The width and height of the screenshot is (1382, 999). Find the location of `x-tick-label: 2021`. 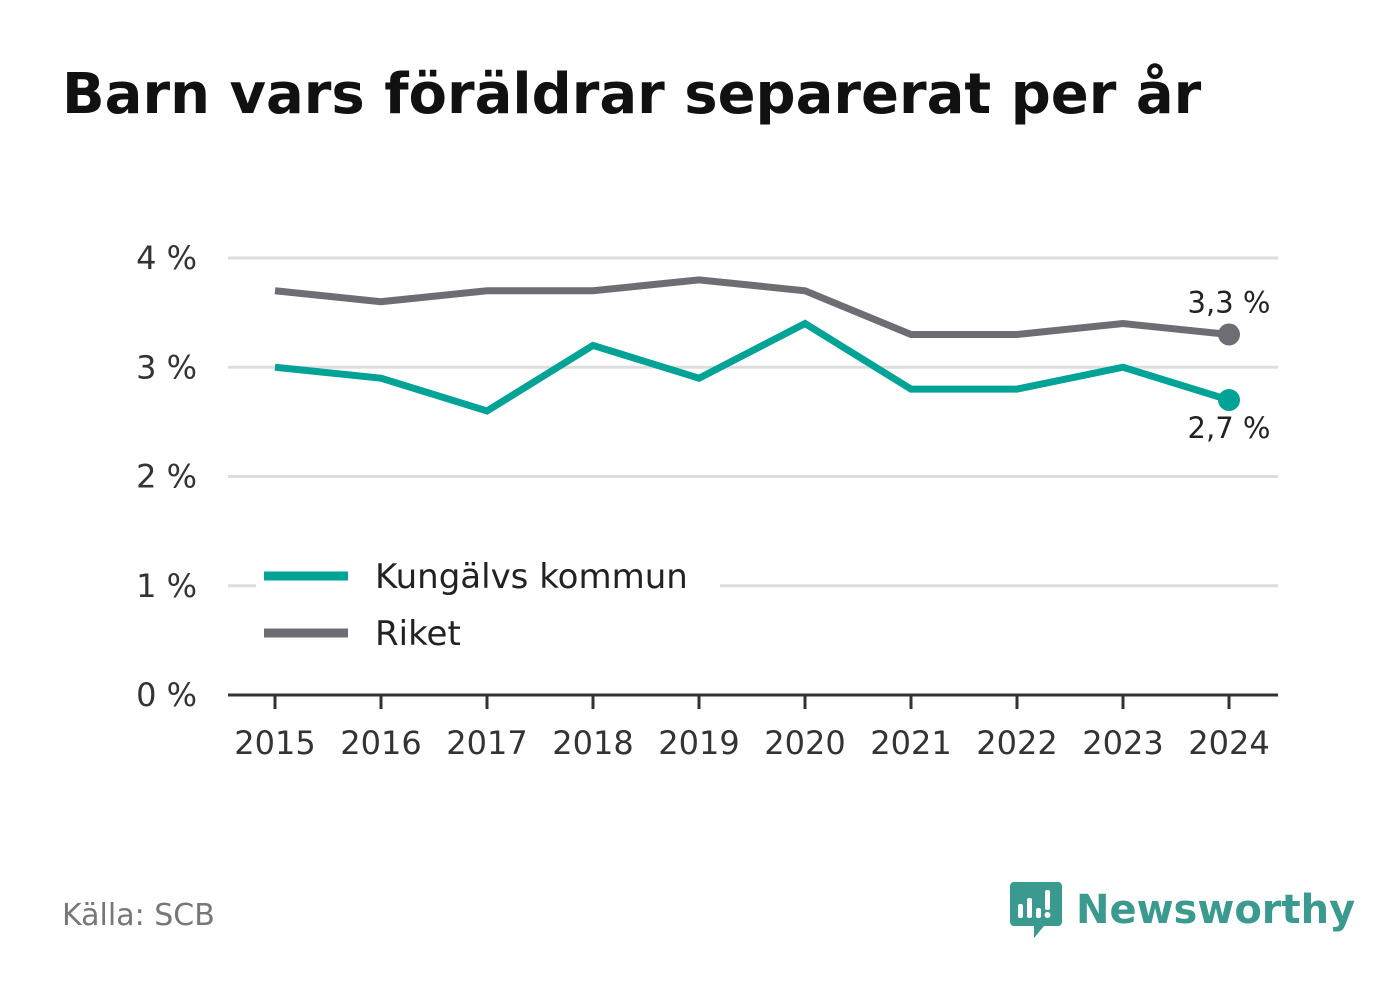

x-tick-label: 2021 is located at coordinates (910, 743).